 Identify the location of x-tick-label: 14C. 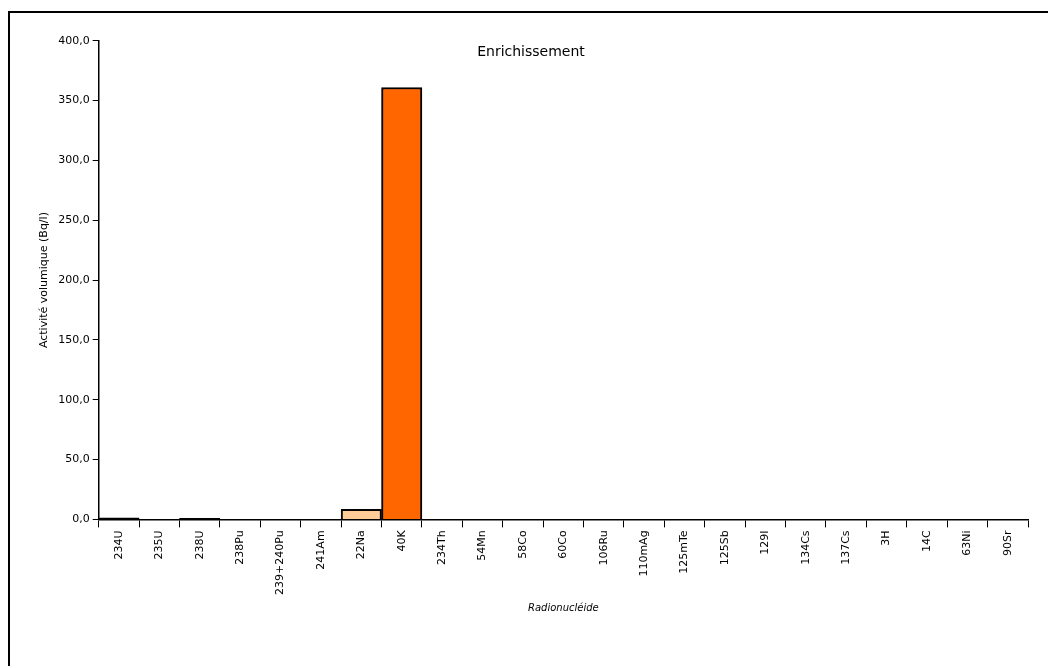
(926, 541).